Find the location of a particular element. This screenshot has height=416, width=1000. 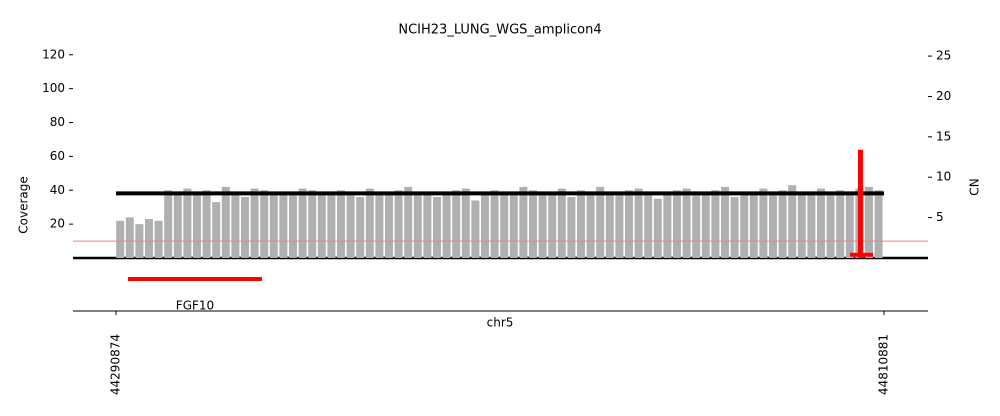

y2-tick-label: 10 is located at coordinates (943, 177).